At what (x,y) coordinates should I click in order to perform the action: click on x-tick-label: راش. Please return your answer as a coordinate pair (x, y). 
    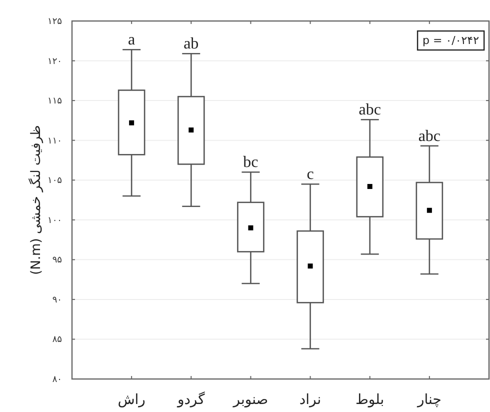
    Looking at the image, I should click on (132, 400).